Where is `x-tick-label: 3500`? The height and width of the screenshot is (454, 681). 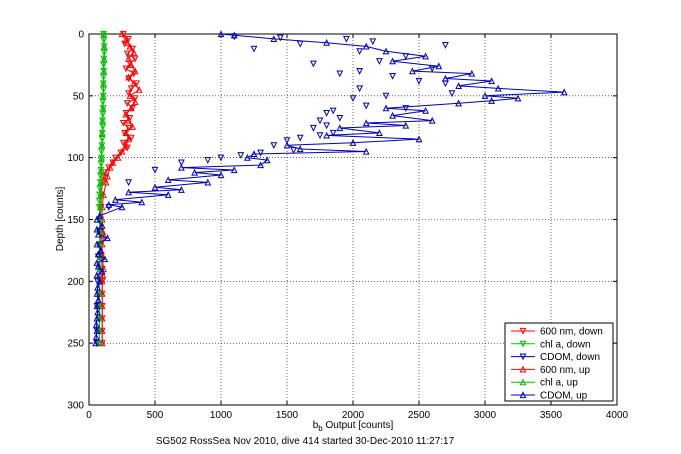
x-tick-label: 3500 is located at coordinates (551, 415).